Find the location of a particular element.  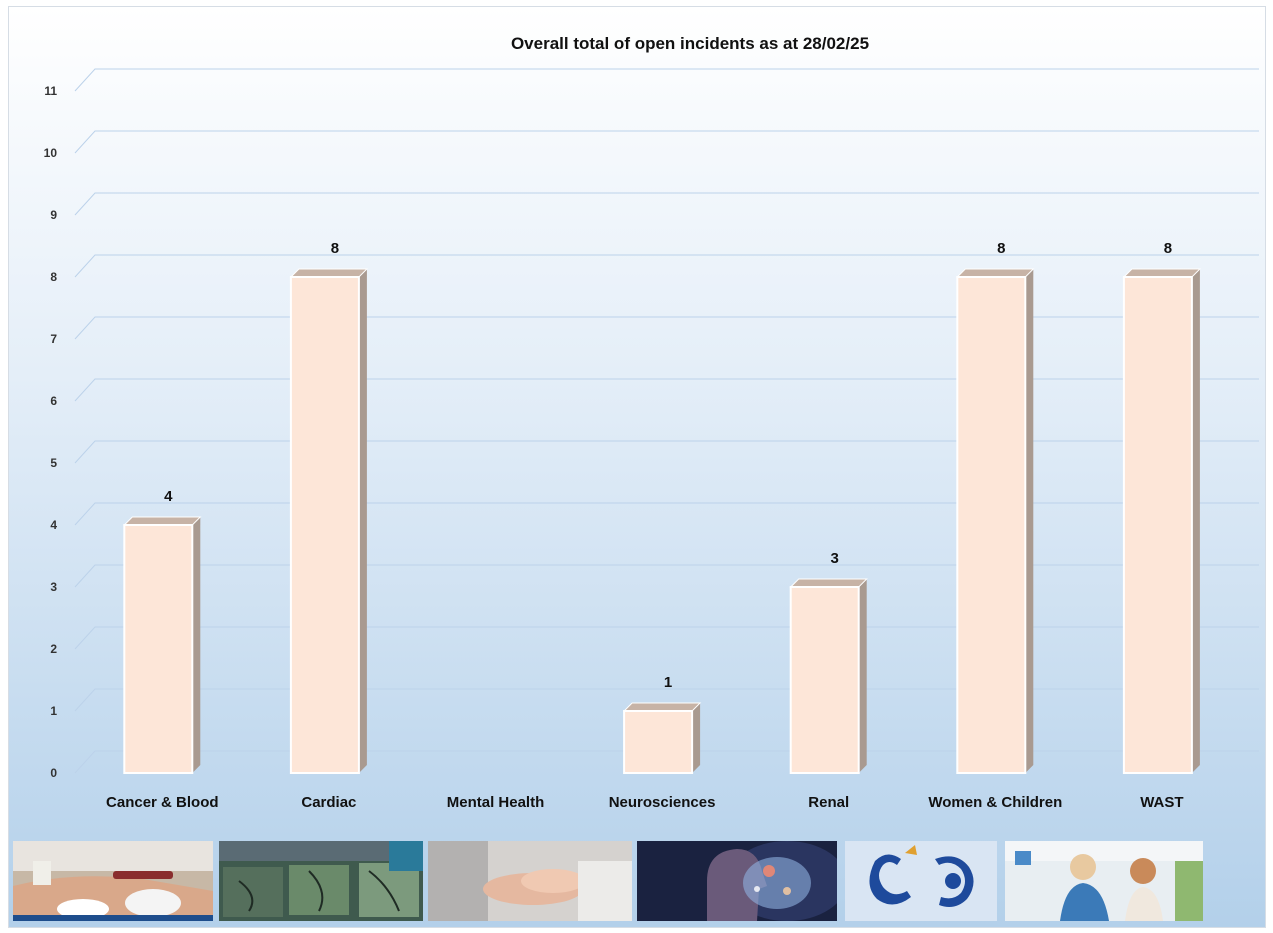

y-tick-label: 1 is located at coordinates (53, 711).